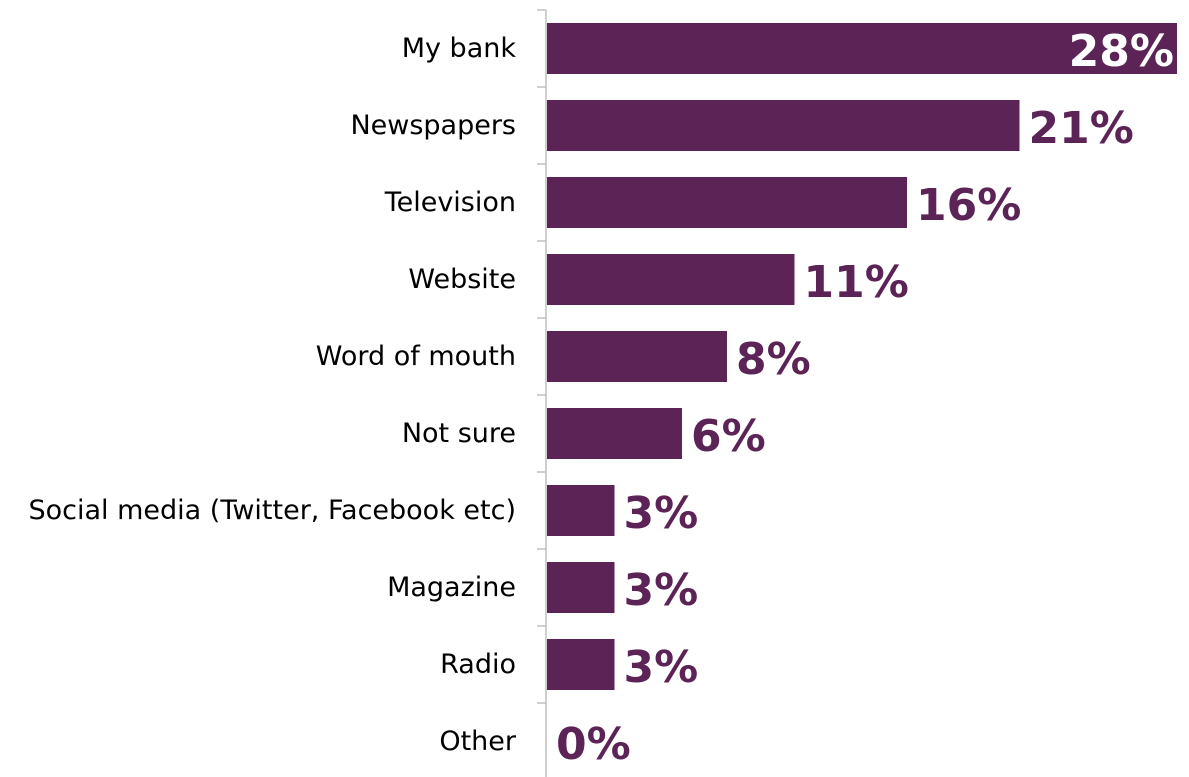  What do you see at coordinates (728, 436) in the screenshot?
I see `value-label: 6%` at bounding box center [728, 436].